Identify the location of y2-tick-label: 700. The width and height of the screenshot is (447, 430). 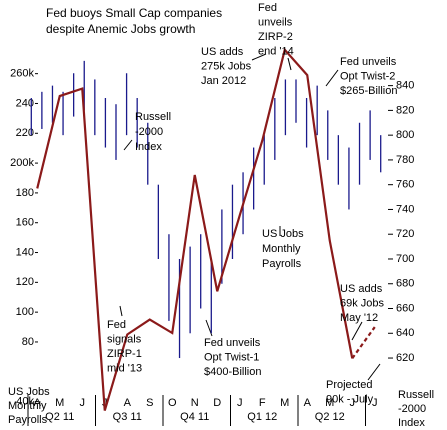
(405, 259).